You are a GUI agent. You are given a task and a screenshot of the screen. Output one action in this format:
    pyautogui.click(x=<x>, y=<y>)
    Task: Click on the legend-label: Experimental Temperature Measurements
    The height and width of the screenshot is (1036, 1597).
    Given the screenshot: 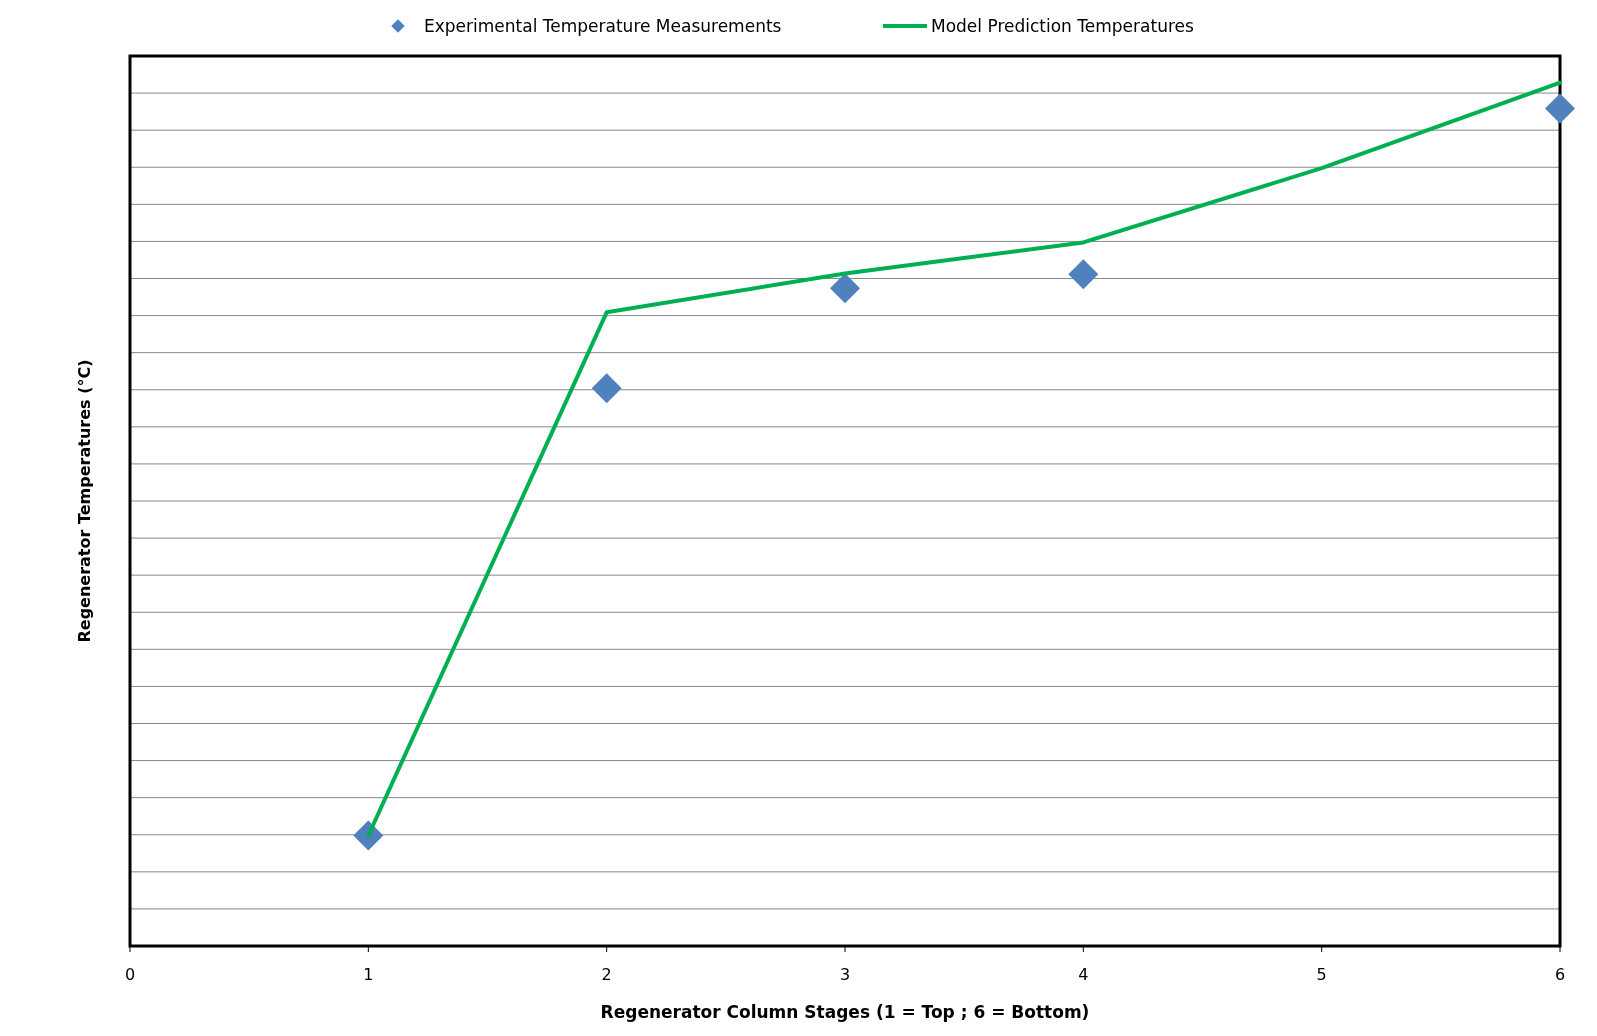 What is the action you would take?
    pyautogui.click(x=603, y=26)
    